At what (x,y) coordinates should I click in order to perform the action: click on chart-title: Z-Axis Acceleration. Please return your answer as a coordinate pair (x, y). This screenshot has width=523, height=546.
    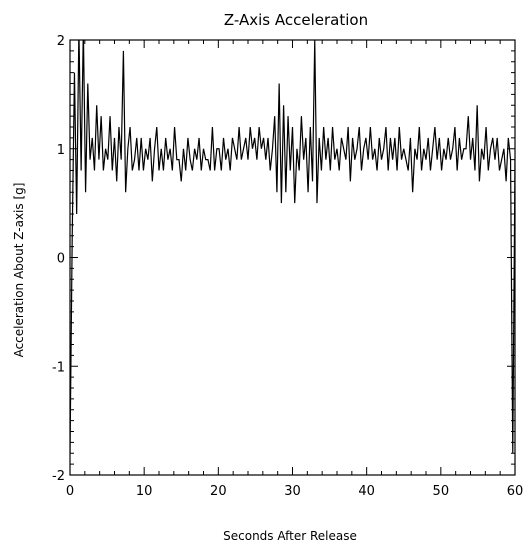
    Looking at the image, I should click on (296, 20).